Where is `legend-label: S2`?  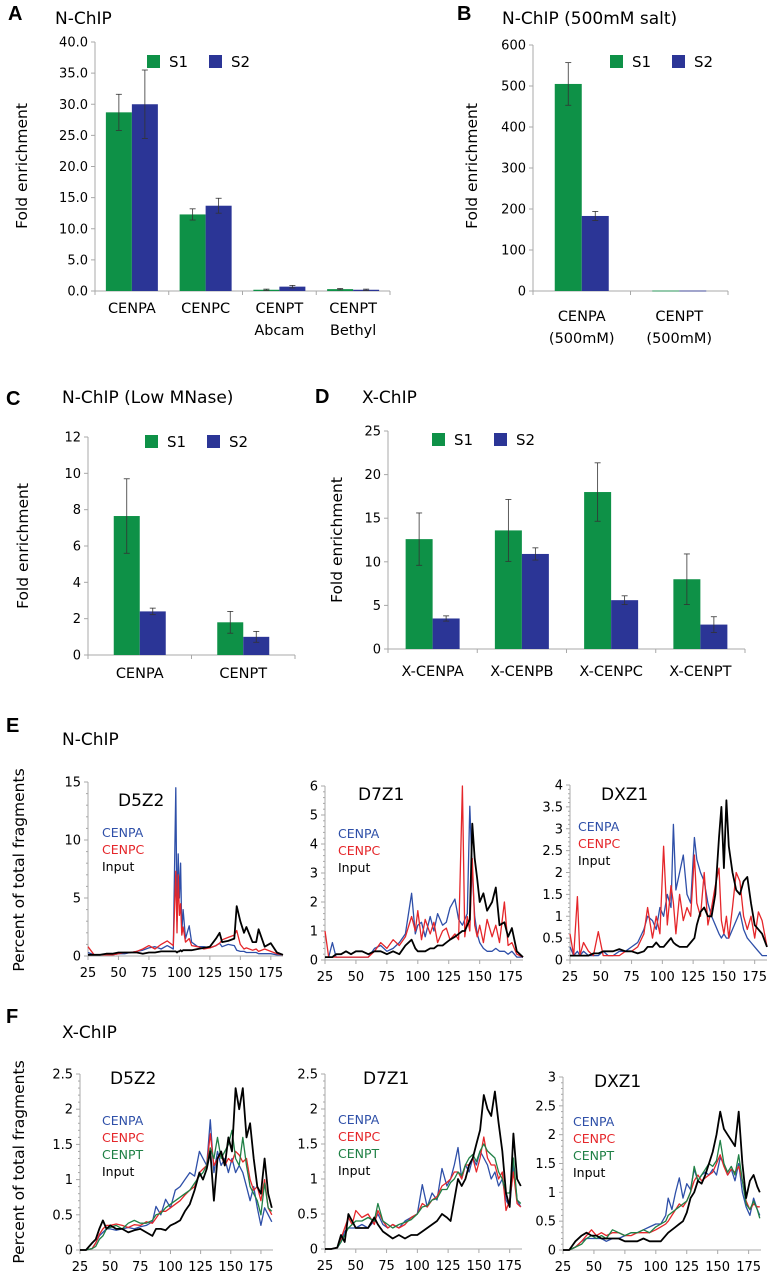 legend-label: S2 is located at coordinates (240, 62).